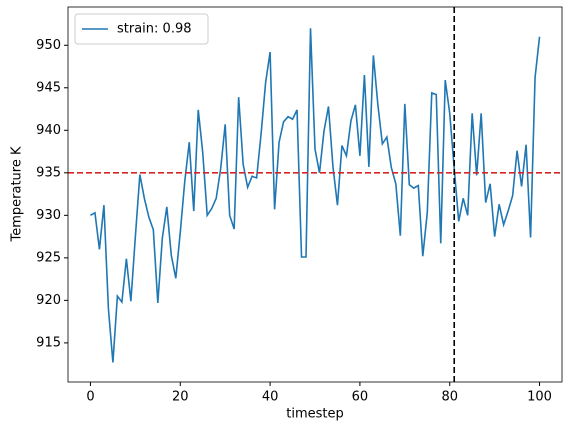 This screenshot has height=437, width=572. Describe the element at coordinates (180, 397) in the screenshot. I see `x-tick-label: 20` at that location.